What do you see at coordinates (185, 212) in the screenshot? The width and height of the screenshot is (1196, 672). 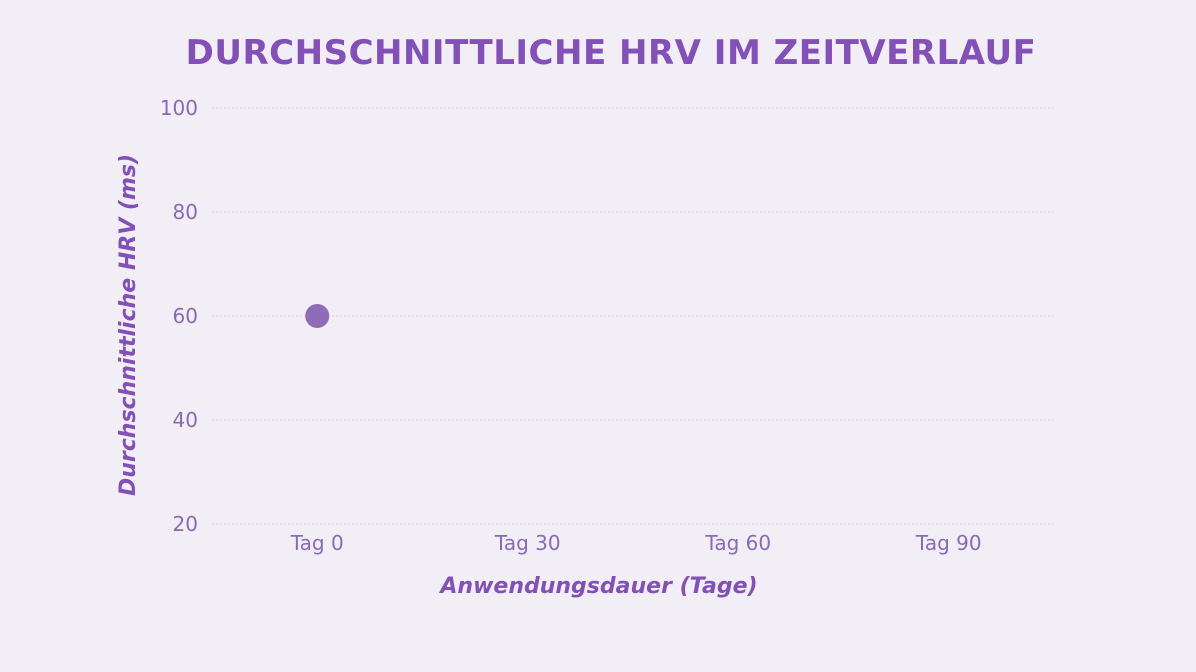 I see `y-tick-label: 80` at bounding box center [185, 212].